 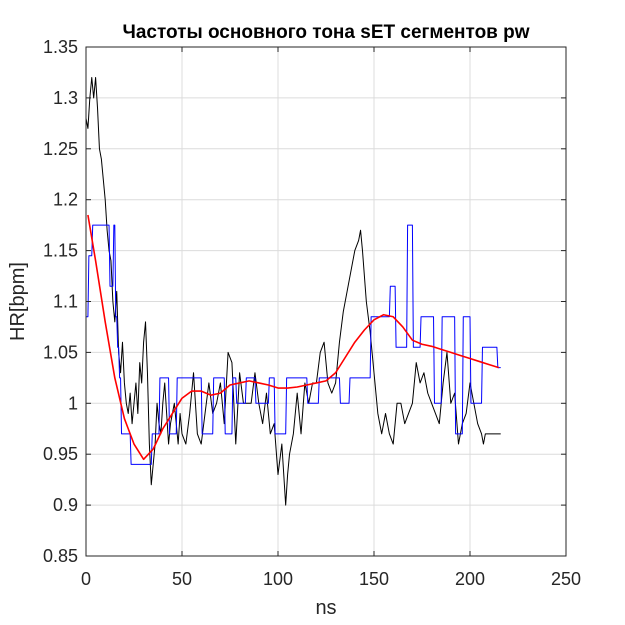 I want to click on y-tick-label: 1.1, so click(x=65, y=302).